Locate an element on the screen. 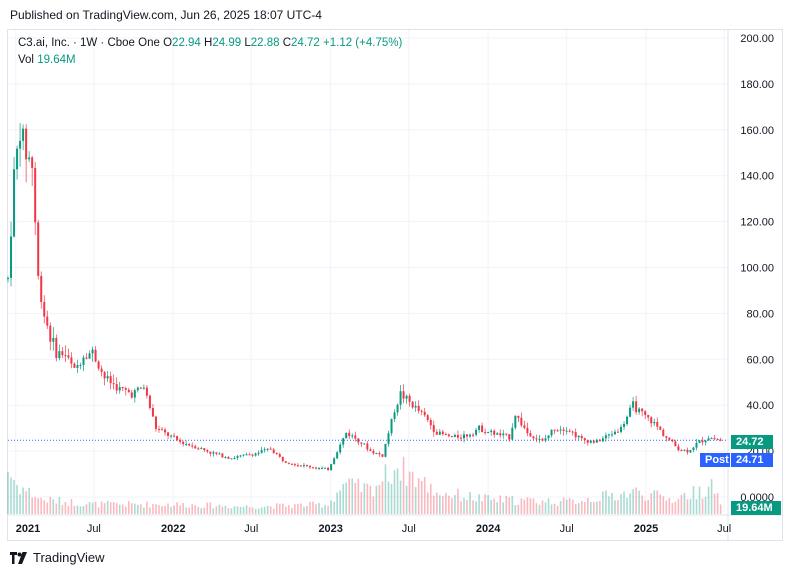 This screenshot has width=798, height=578. x-tick-label: 2024 is located at coordinates (488, 529).